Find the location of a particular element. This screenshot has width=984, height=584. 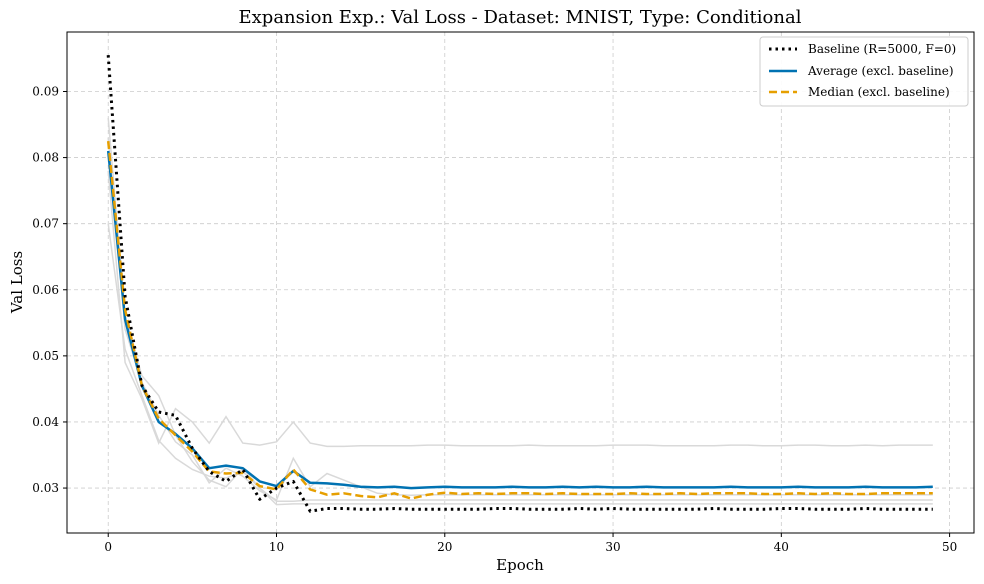

y-tick-label: 0.06 is located at coordinates (45, 290).